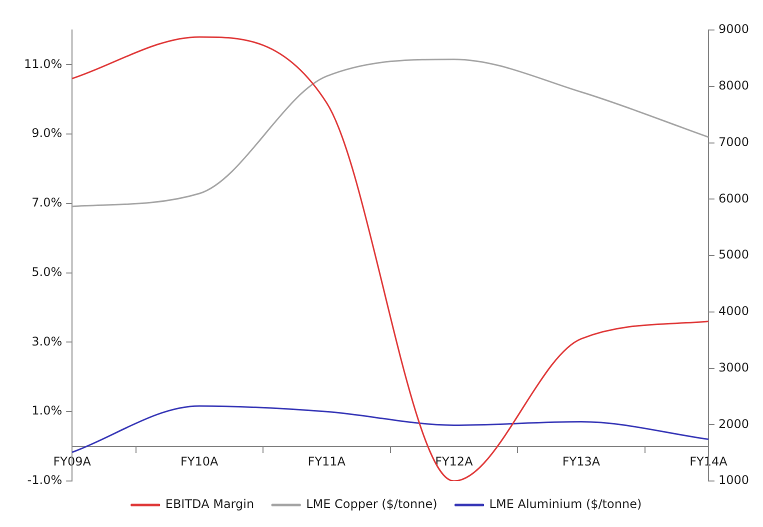  What do you see at coordinates (734, 367) in the screenshot?
I see `y2-tick-label: 3000` at bounding box center [734, 367].